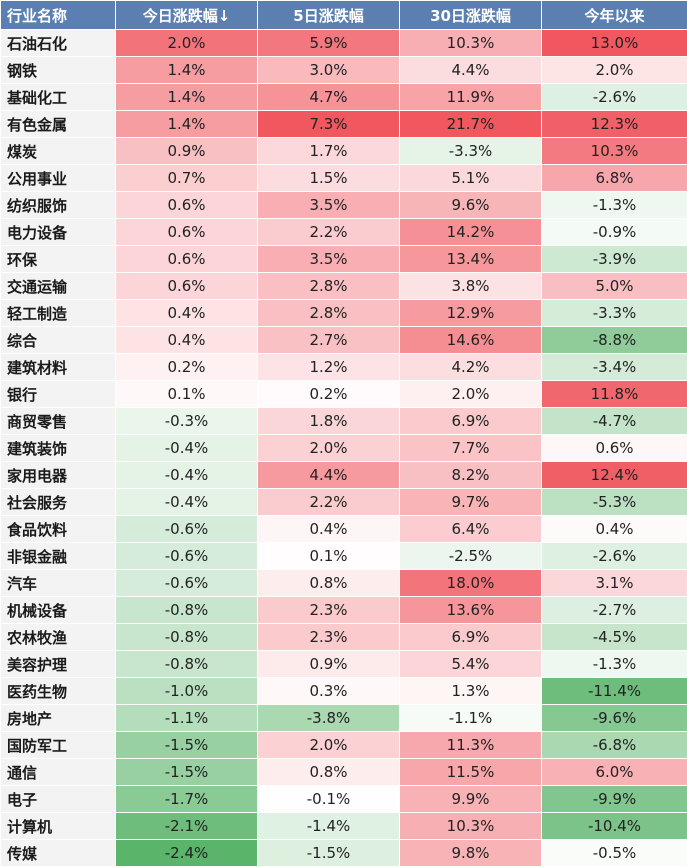  I want to click on ytd-change-cell: 3.1%, so click(614, 583).